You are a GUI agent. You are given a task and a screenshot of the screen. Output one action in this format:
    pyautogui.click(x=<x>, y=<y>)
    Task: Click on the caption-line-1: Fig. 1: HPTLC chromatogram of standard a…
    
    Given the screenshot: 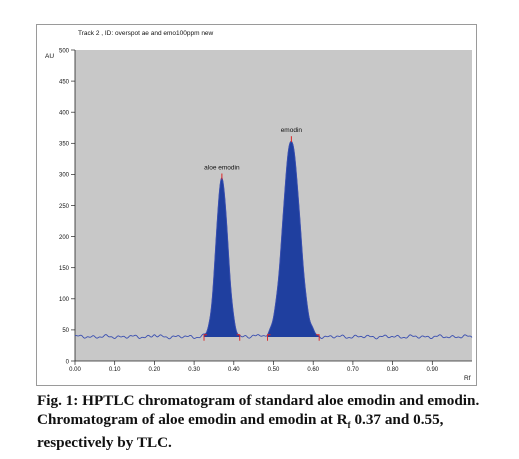 What is the action you would take?
    pyautogui.click(x=258, y=400)
    